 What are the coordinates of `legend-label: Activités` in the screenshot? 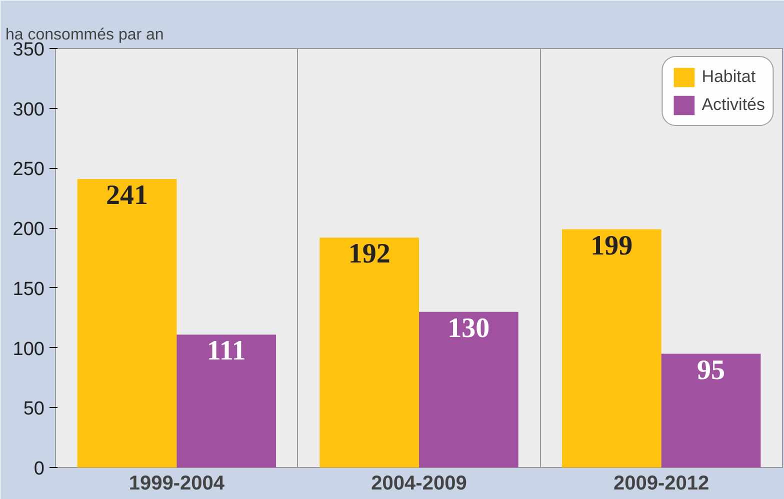 It's located at (733, 105).